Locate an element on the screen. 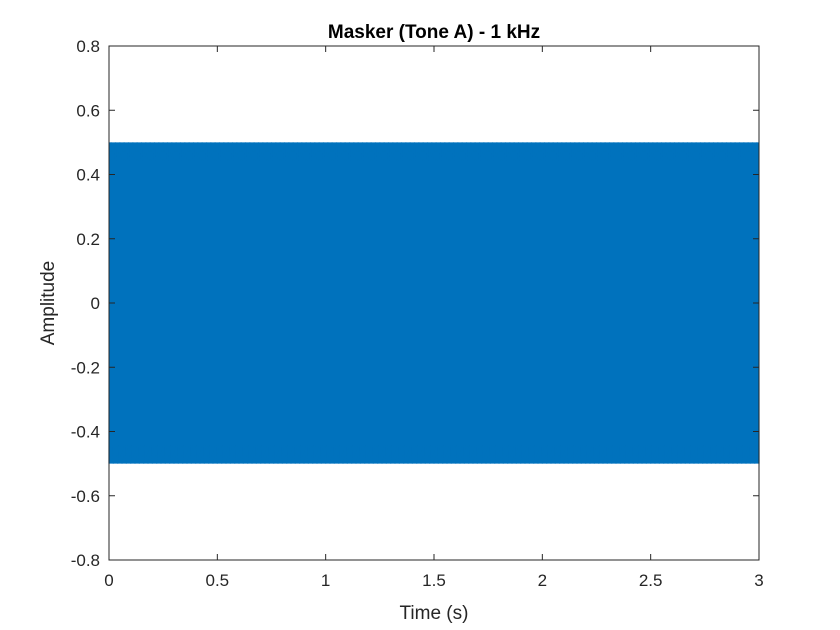 The width and height of the screenshot is (840, 630). y-tick-label: -0.8 is located at coordinates (85, 560).